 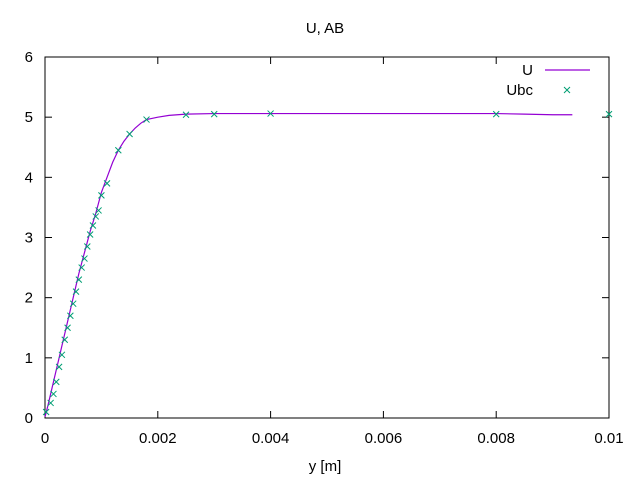 I want to click on y-tick-label: 5, so click(x=29, y=117).